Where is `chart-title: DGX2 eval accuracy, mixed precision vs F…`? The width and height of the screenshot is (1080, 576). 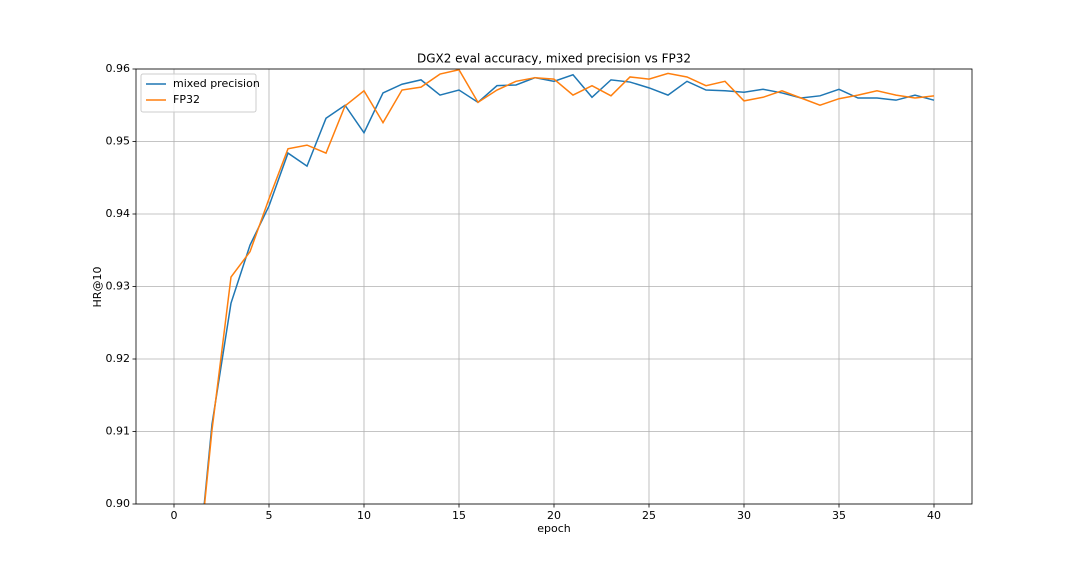
chart-title: DGX2 eval accuracy, mixed precision vs F… is located at coordinates (554, 59).